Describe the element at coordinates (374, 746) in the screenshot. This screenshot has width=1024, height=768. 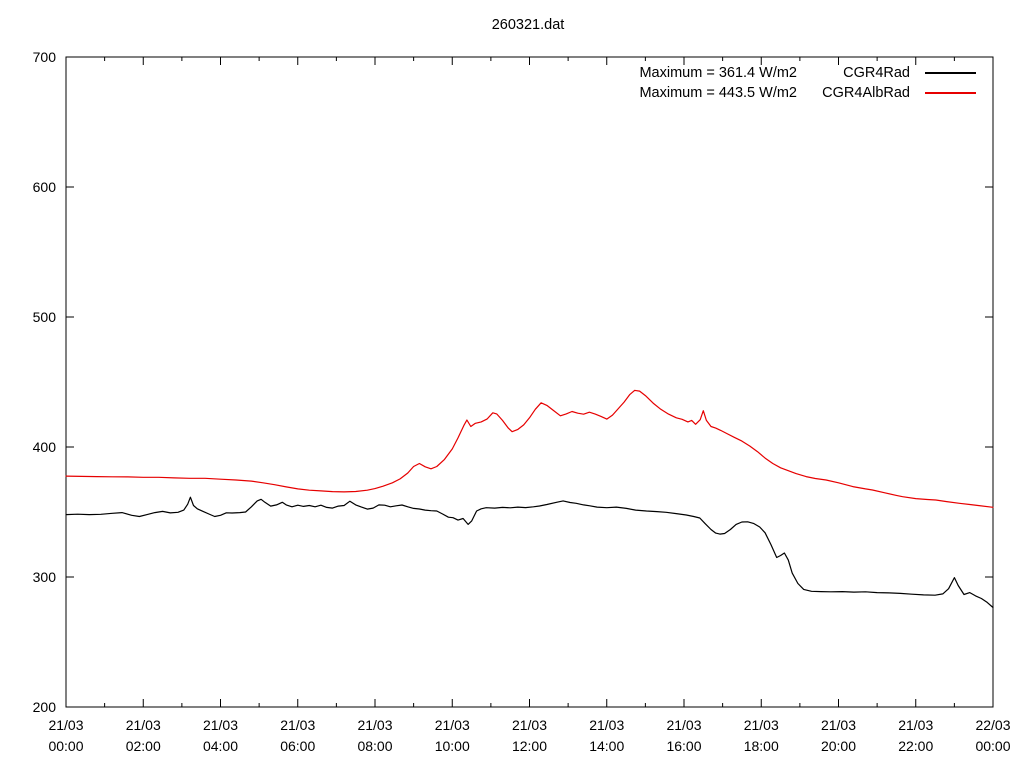
I see `x-tick-label-time: 08:00` at that location.